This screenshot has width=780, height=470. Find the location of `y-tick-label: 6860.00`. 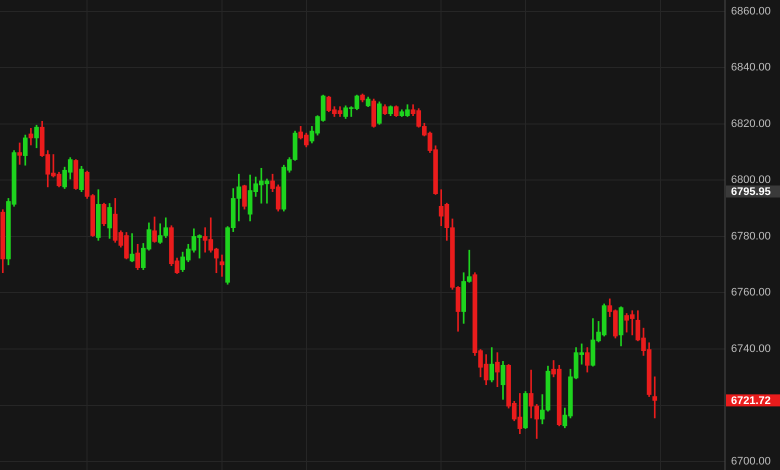

y-tick-label: 6860.00 is located at coordinates (751, 11).